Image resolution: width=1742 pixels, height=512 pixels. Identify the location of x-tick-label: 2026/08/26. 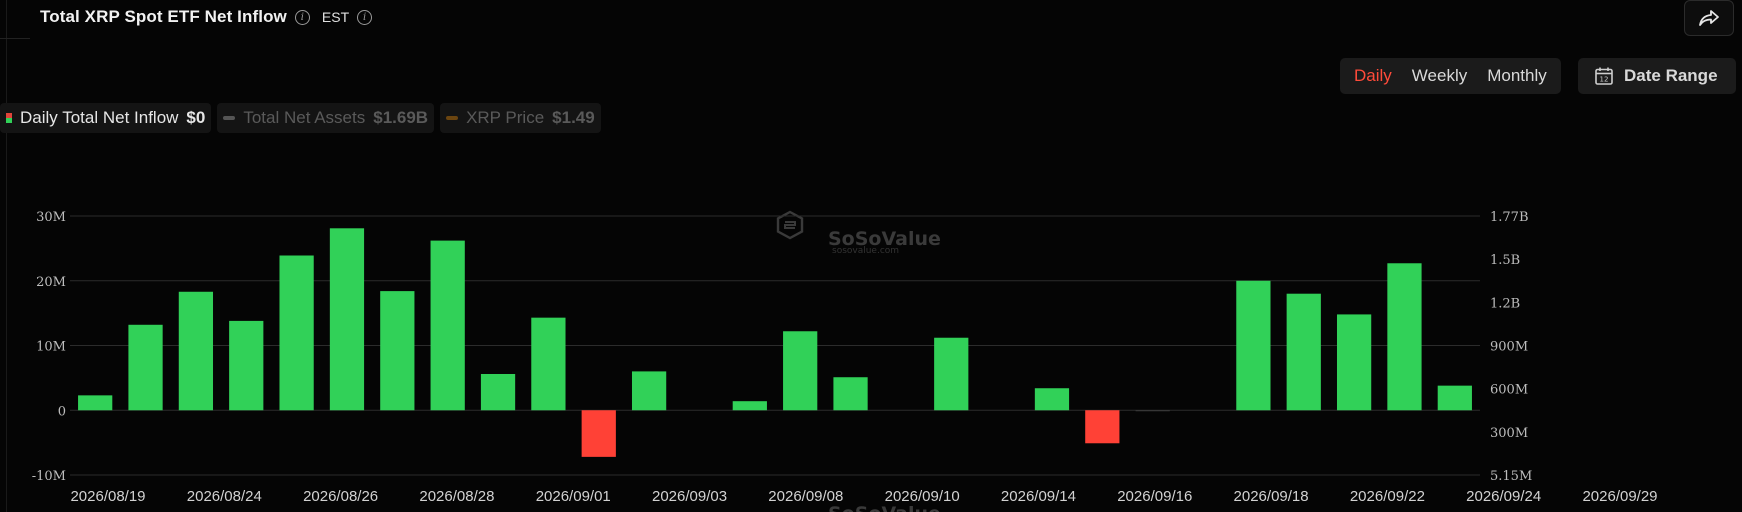
(340, 496).